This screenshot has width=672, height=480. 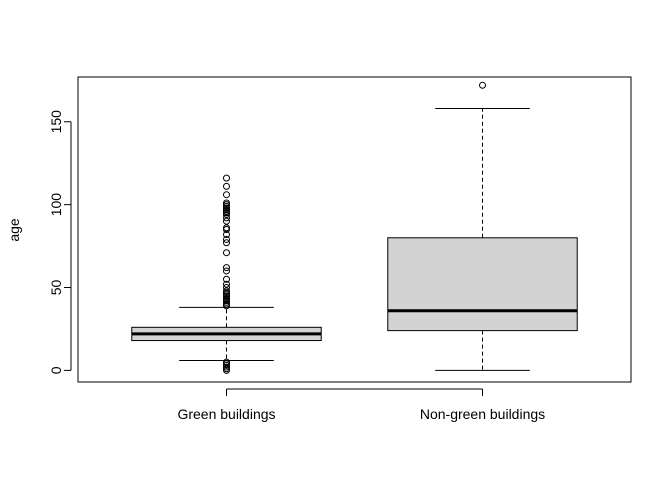 What do you see at coordinates (482, 414) in the screenshot?
I see `category-label: Non-green buildings` at bounding box center [482, 414].